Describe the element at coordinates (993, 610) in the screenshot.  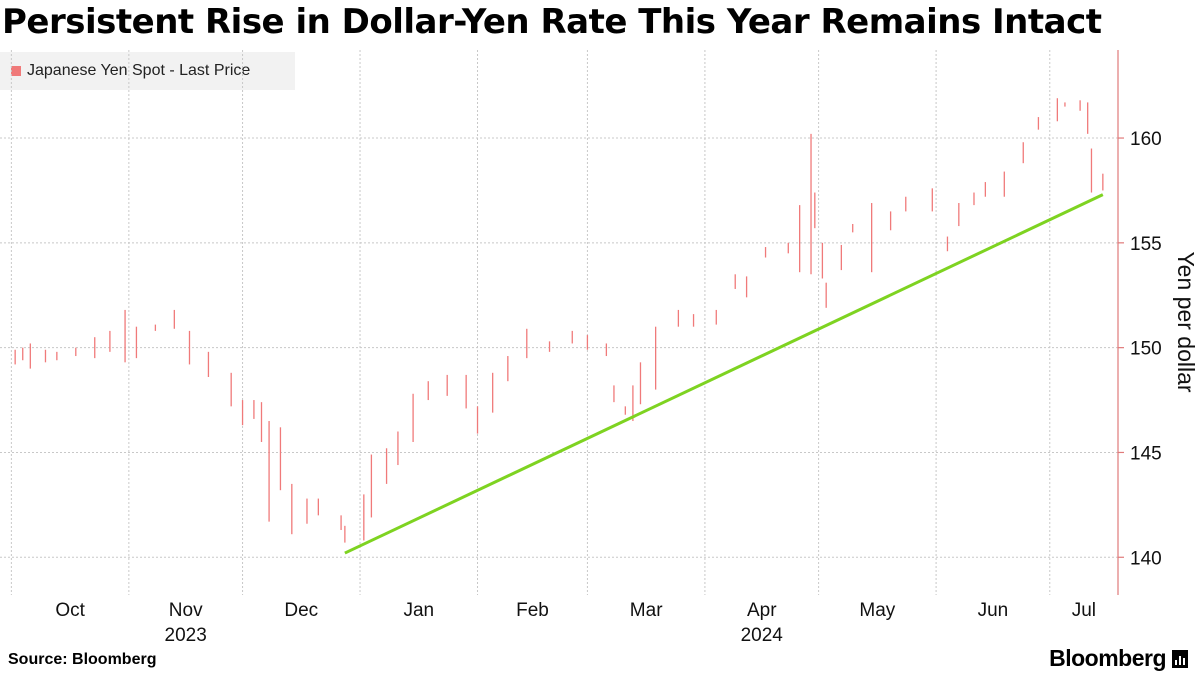
I see `x-tick-label: Jun` at that location.